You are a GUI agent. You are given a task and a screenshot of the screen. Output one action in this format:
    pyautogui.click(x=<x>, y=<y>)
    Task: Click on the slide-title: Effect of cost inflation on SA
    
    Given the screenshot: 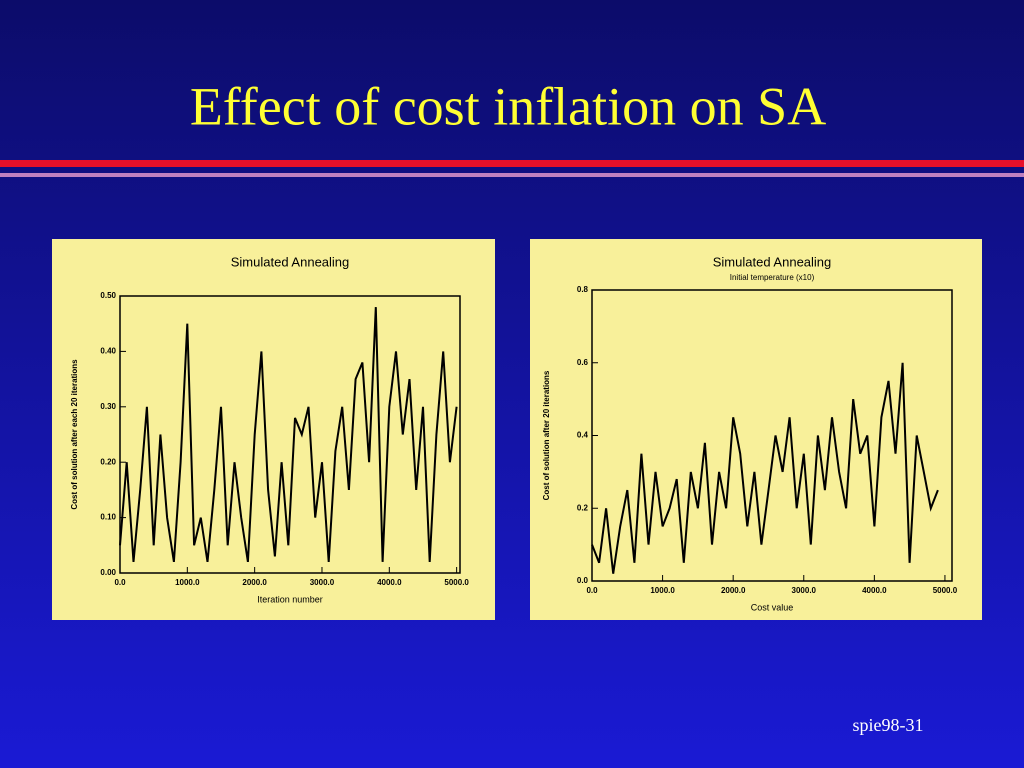 What is the action you would take?
    pyautogui.click(x=508, y=106)
    